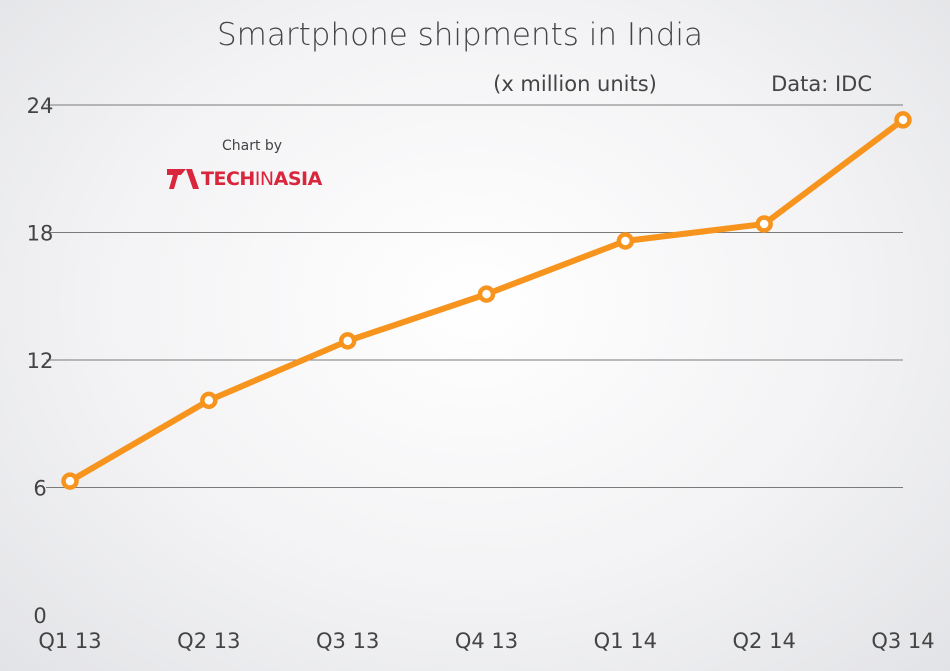  I want to click on y-tick-label: 18, so click(40, 234).